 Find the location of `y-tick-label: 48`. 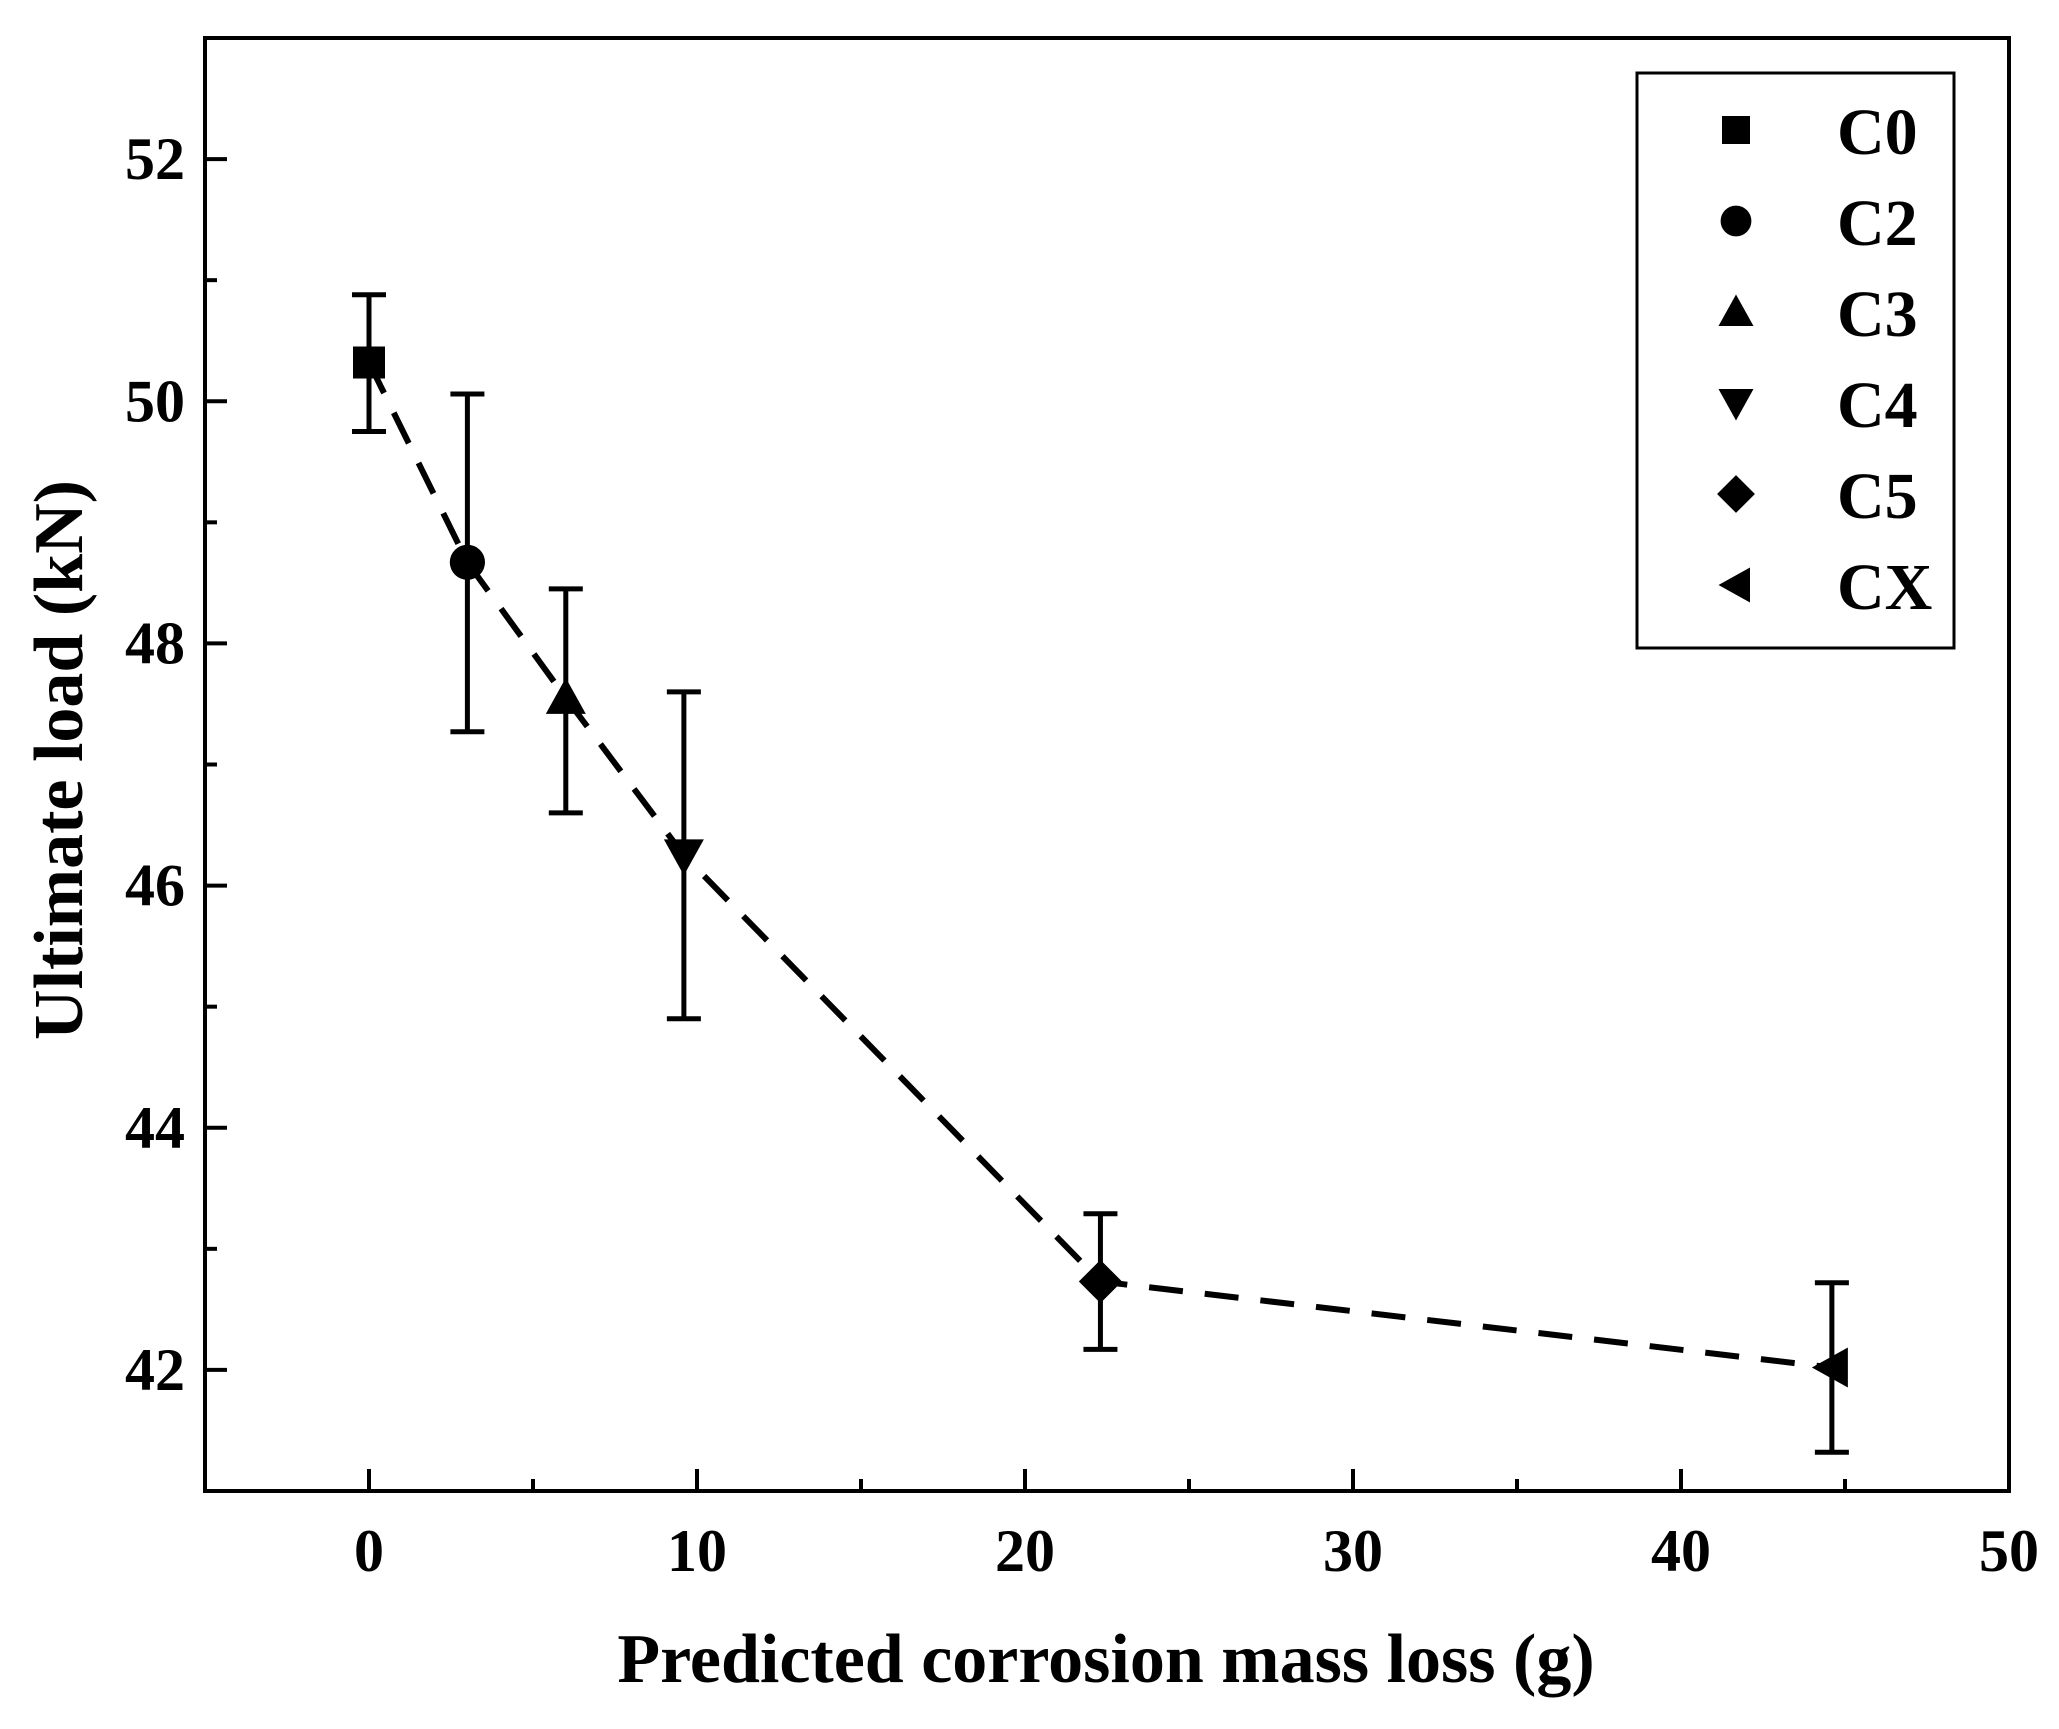

y-tick-label: 48 is located at coordinates (155, 643).